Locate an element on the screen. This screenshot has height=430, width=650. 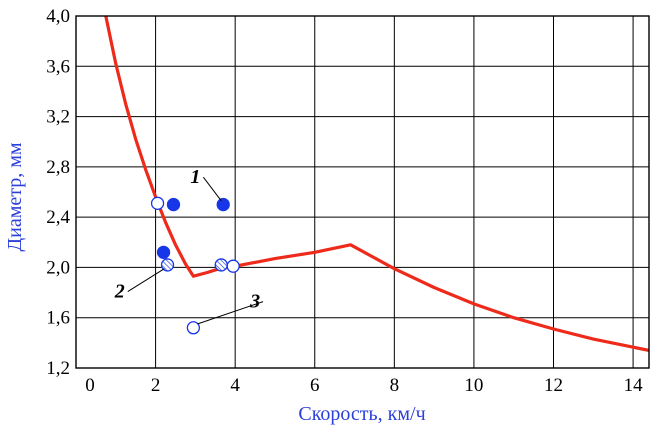
callout-label: 1 is located at coordinates (195, 177).